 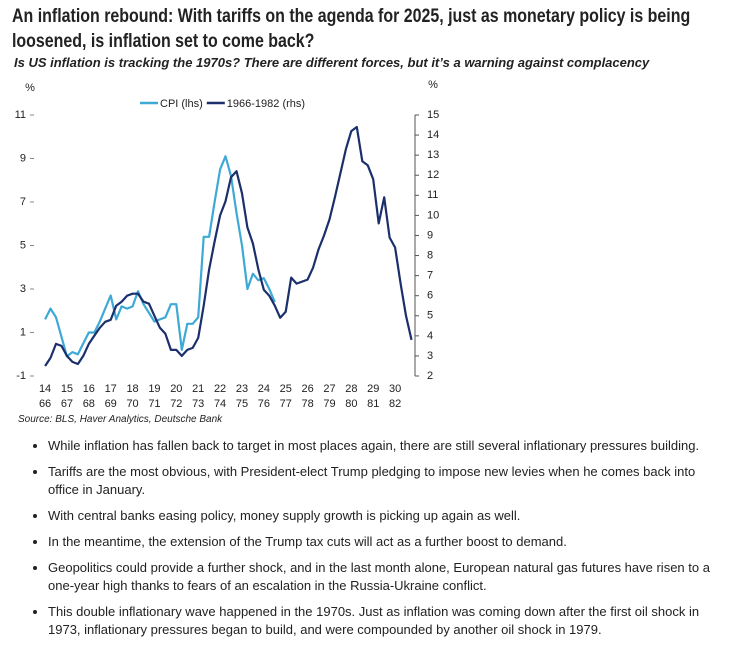 What do you see at coordinates (266, 104) in the screenshot?
I see `legend-label: 1966-1982 (rhs)` at bounding box center [266, 104].